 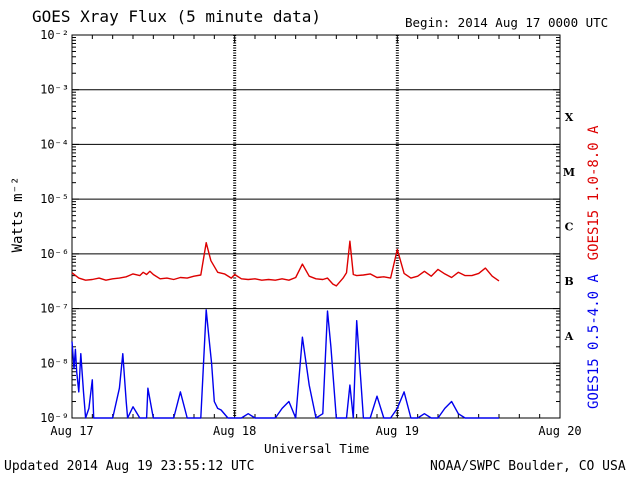 I want to click on flare-class-label: C, so click(x=569, y=227).